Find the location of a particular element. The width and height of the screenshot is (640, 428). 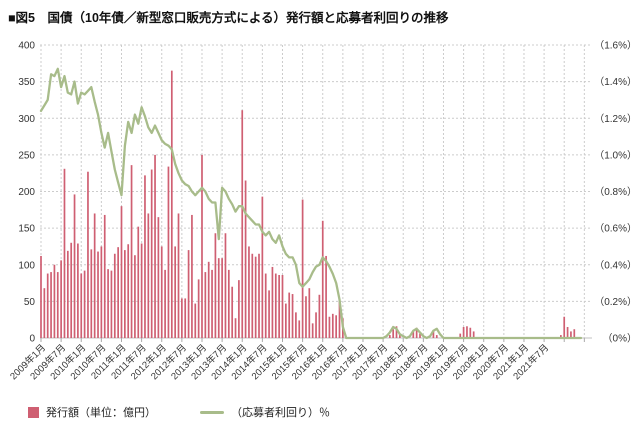

svg-text: 100 is located at coordinates (26, 265).